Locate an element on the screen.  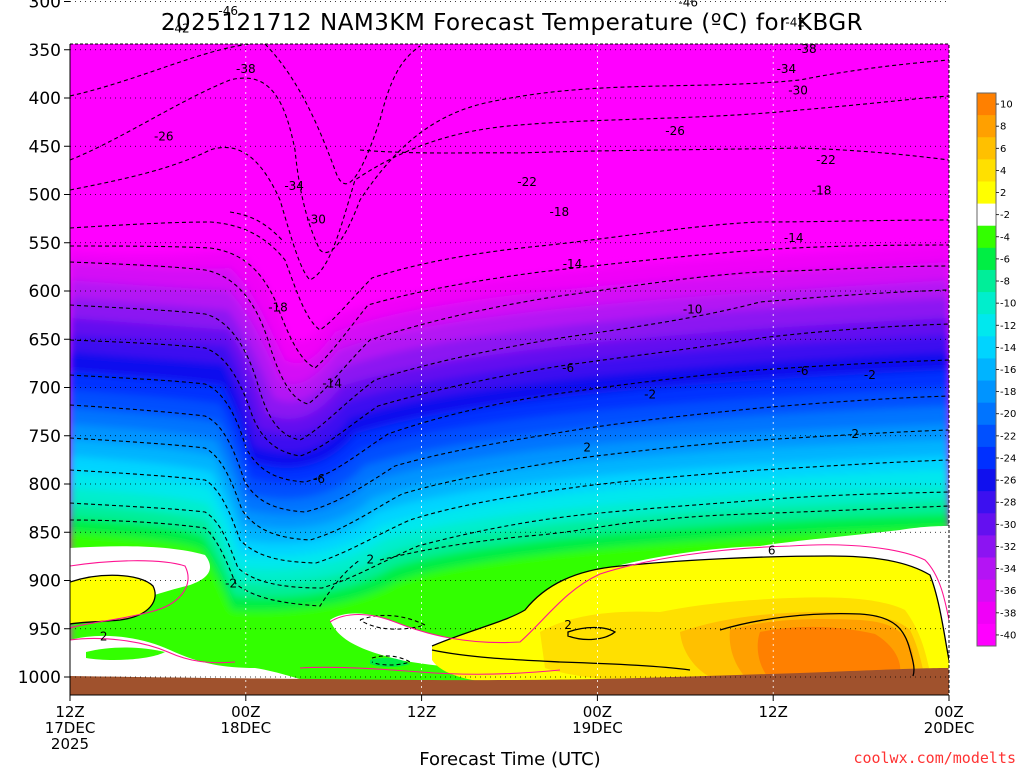
y-tick-label: 950 is located at coordinates (45, 630).